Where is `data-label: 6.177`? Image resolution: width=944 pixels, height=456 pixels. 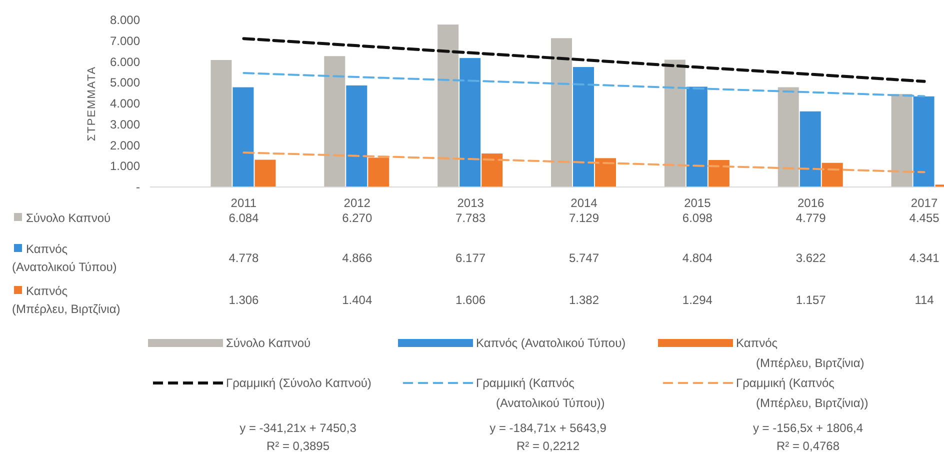 data-label: 6.177 is located at coordinates (471, 258).